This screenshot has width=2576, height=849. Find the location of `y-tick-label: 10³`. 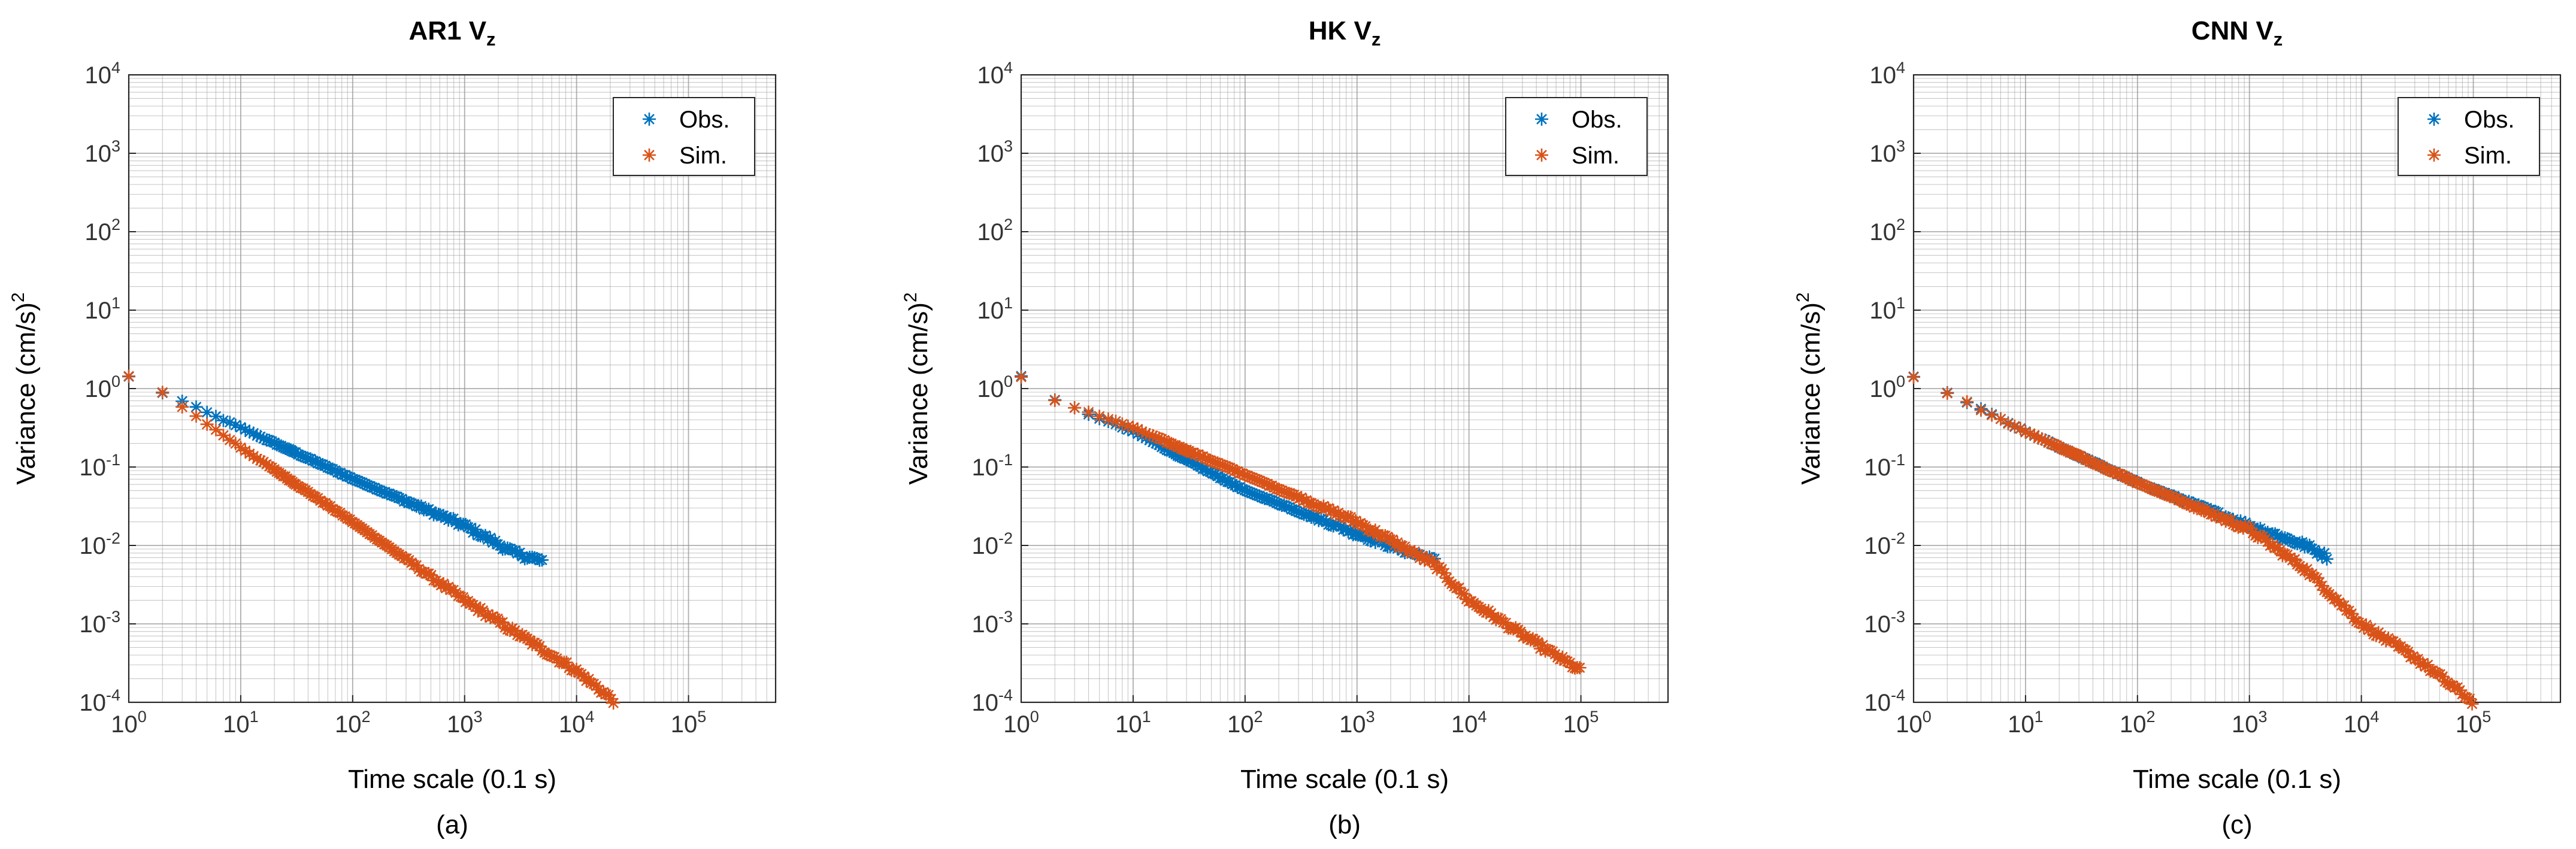

y-tick-label: 10³ is located at coordinates (995, 152).